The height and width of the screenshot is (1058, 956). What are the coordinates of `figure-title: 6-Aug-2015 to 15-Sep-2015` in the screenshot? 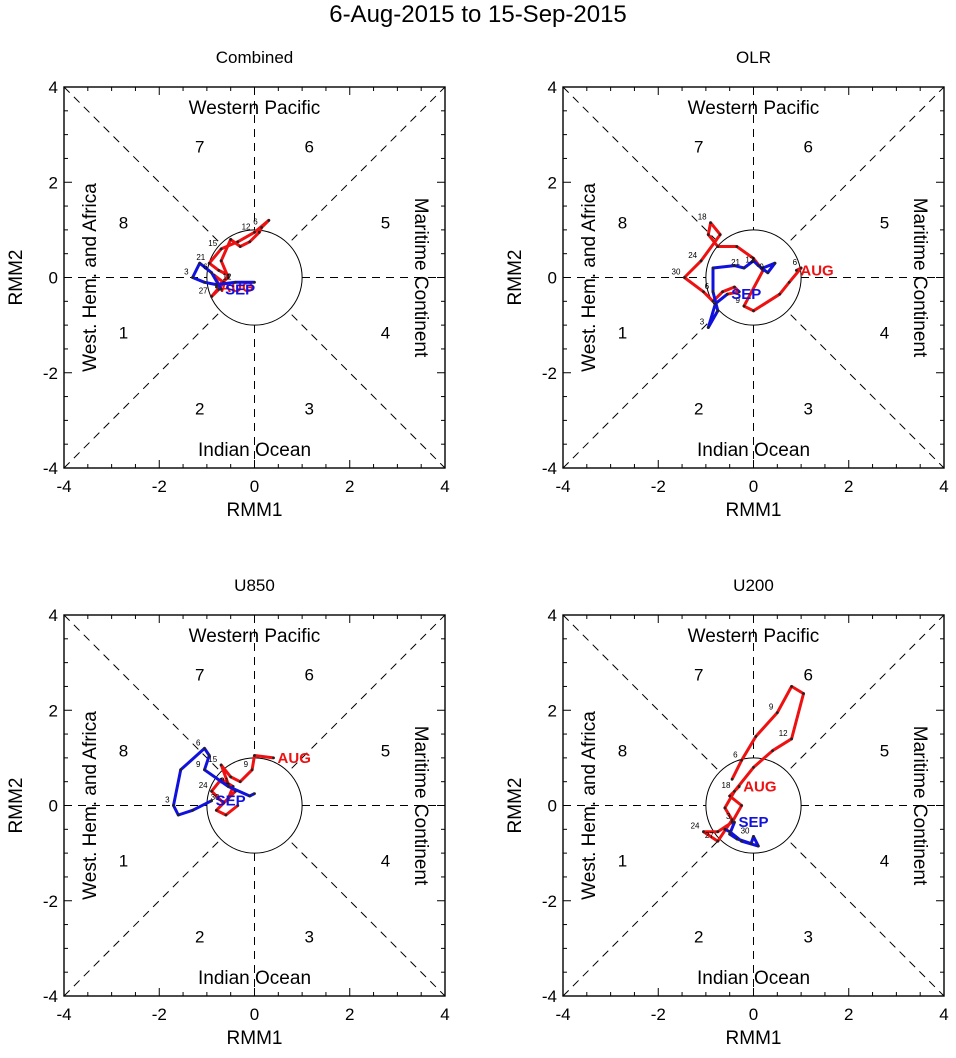 It's located at (478, 14).